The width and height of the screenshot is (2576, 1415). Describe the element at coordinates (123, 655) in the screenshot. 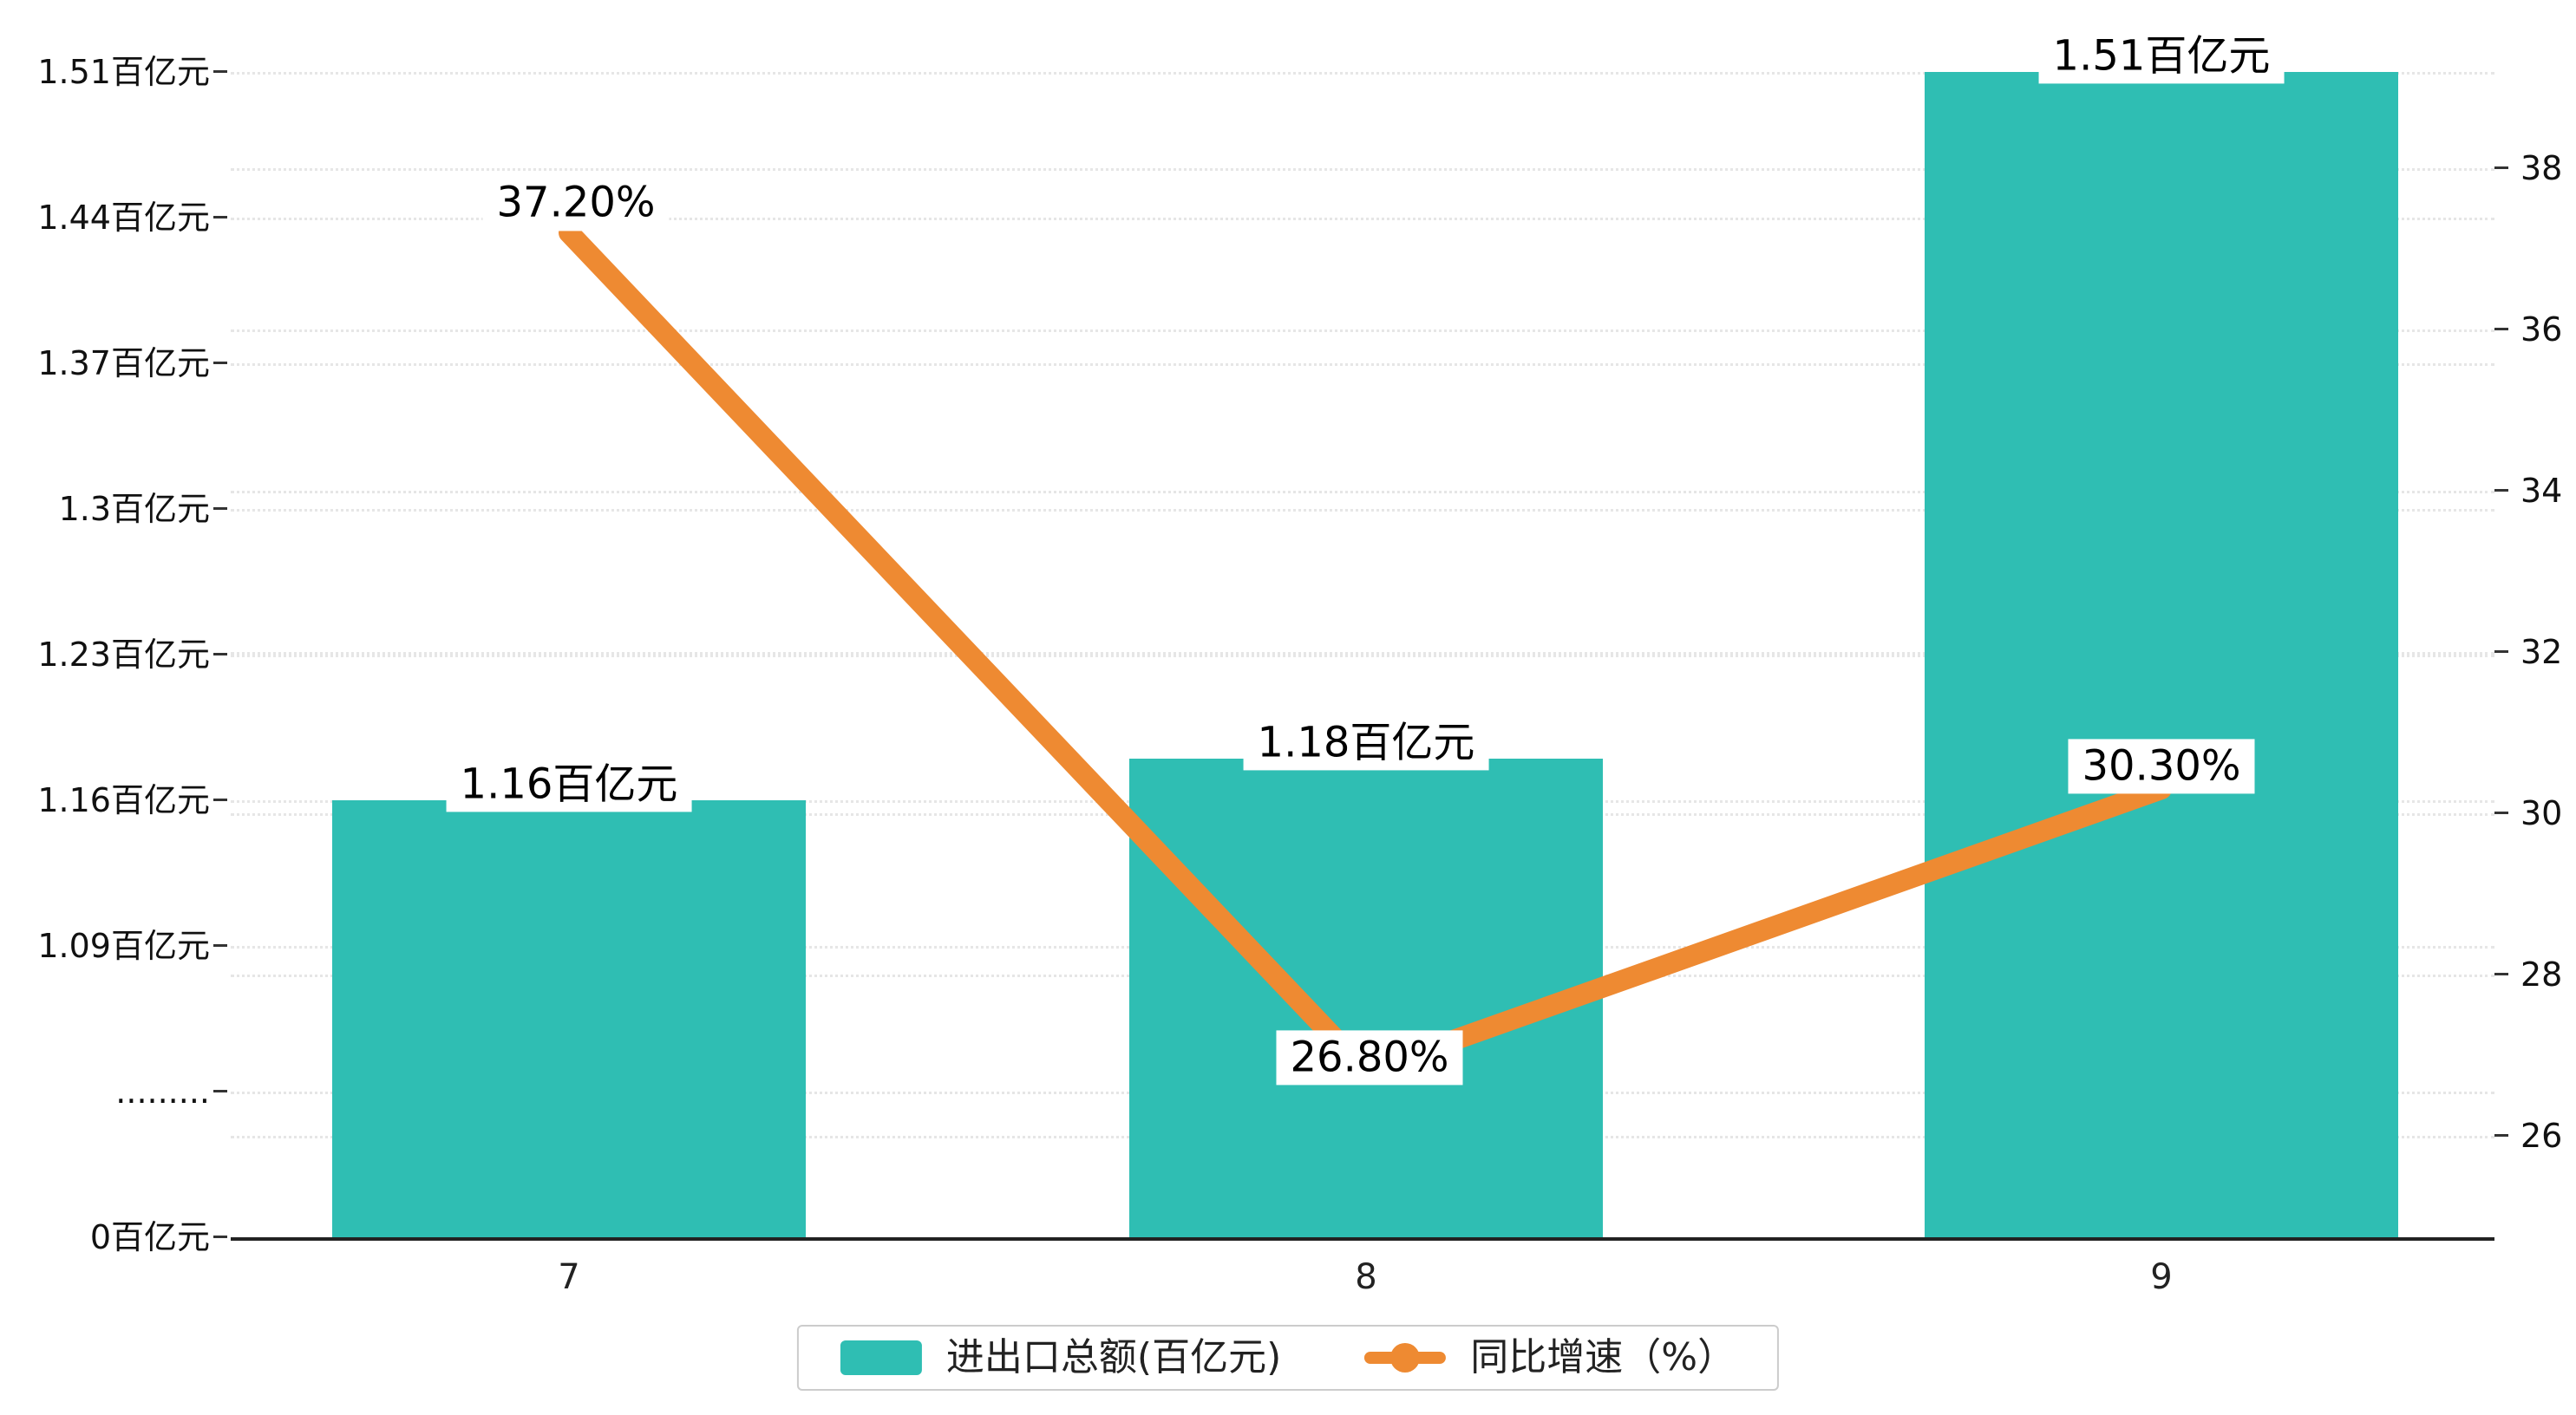

I see `left-axis-tick-label: 1.23百亿元` at that location.